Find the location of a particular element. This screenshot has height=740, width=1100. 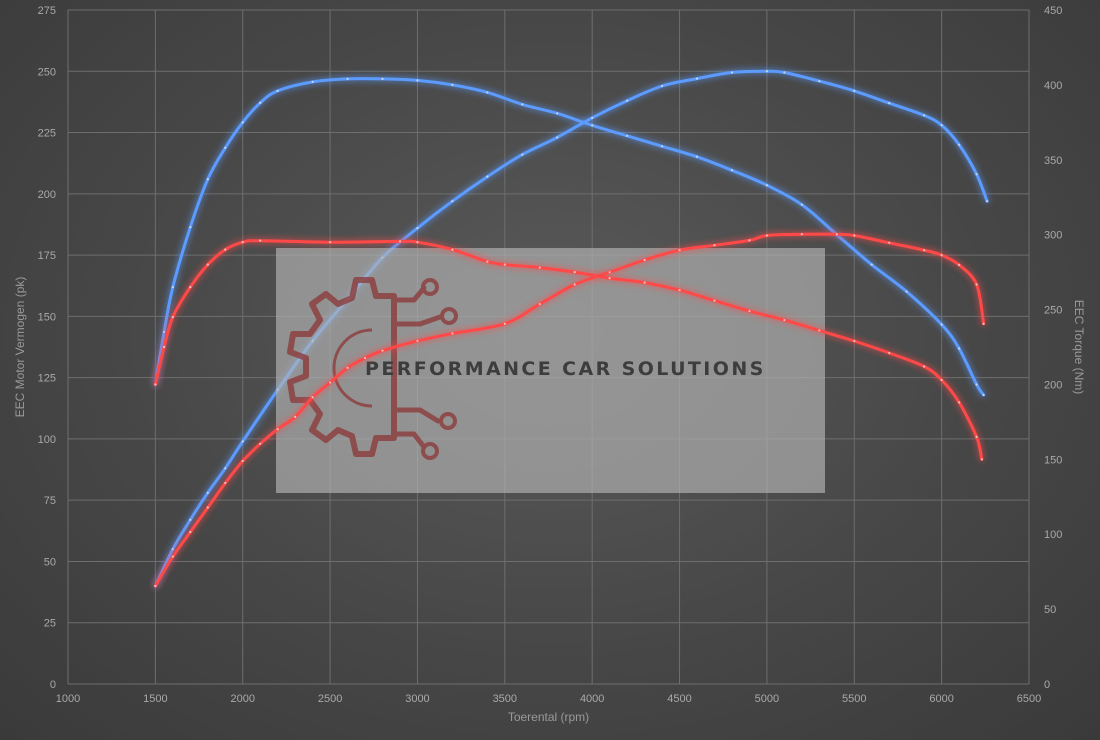

y-left-tick-label: 100 is located at coordinates (47, 440).